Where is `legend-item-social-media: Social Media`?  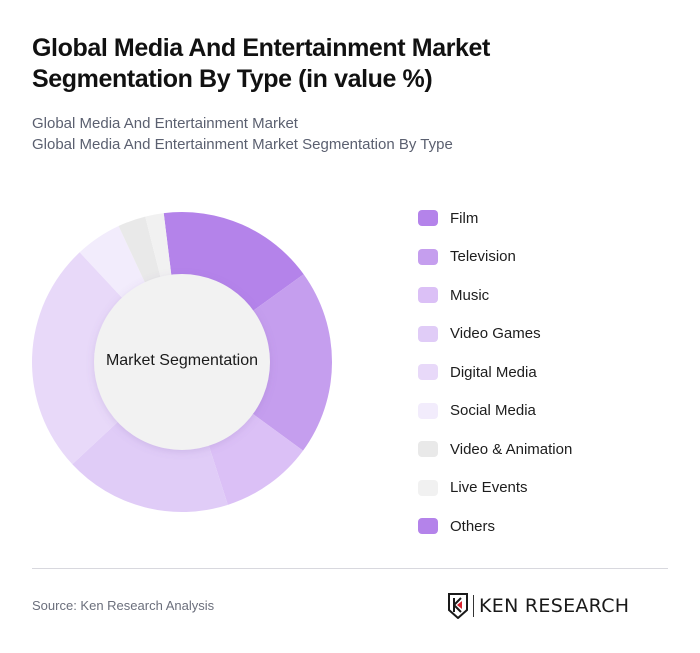 legend-item-social-media: Social Media is located at coordinates (495, 411).